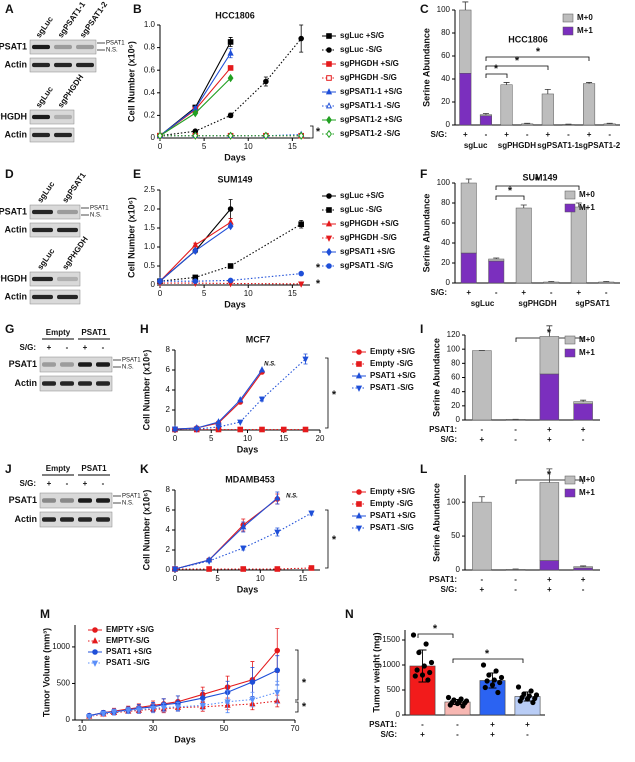  What do you see at coordinates (426, 233) in the screenshot?
I see `y-axis-label: Serine Abundance` at bounding box center [426, 233].